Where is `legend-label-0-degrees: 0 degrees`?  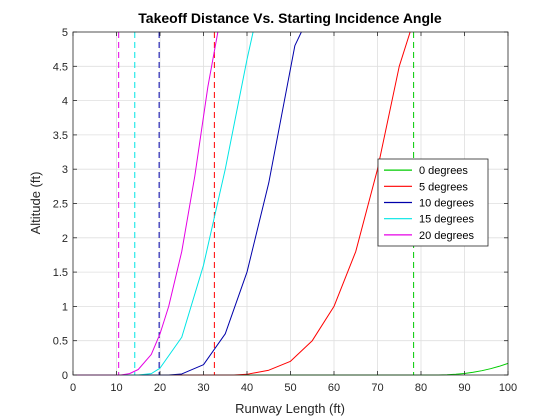 legend-label-0-degrees: 0 degrees is located at coordinates (443, 171).